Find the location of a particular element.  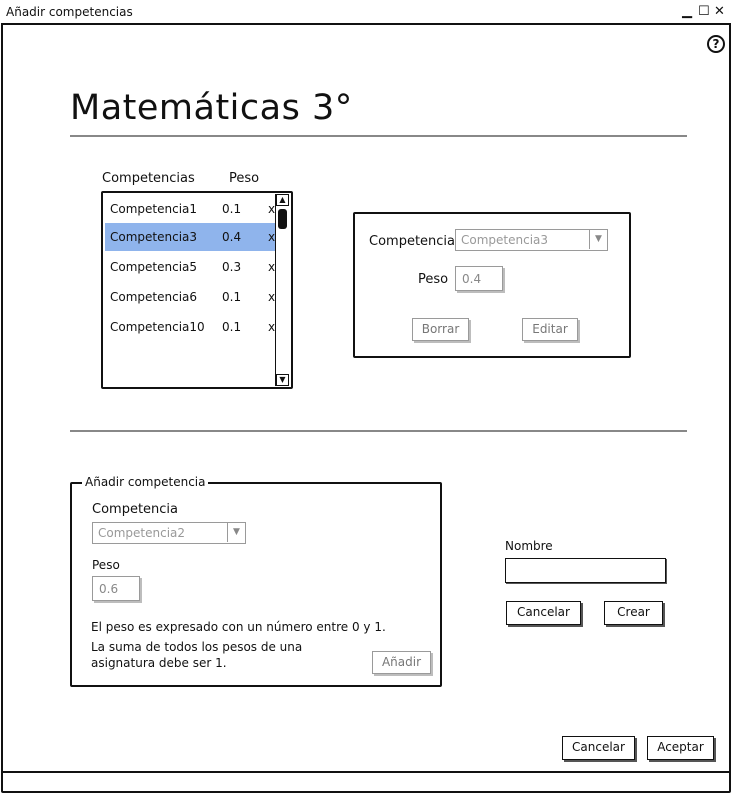

list-item-name: Competencia10 is located at coordinates (157, 327).